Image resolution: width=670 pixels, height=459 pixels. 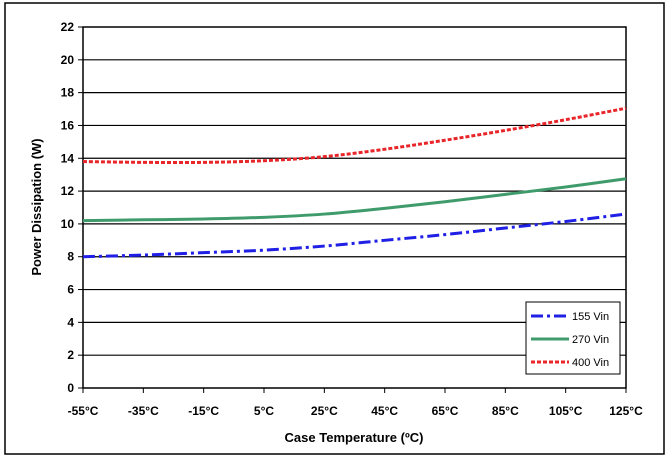 I want to click on legend: 155 Vin 270 Vin 400 Vin, so click(x=573, y=338).